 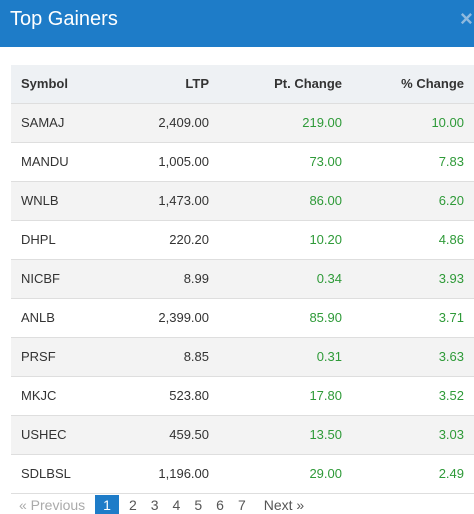 What do you see at coordinates (413, 201) in the screenshot?
I see `cell-pct-change: 6.20` at bounding box center [413, 201].